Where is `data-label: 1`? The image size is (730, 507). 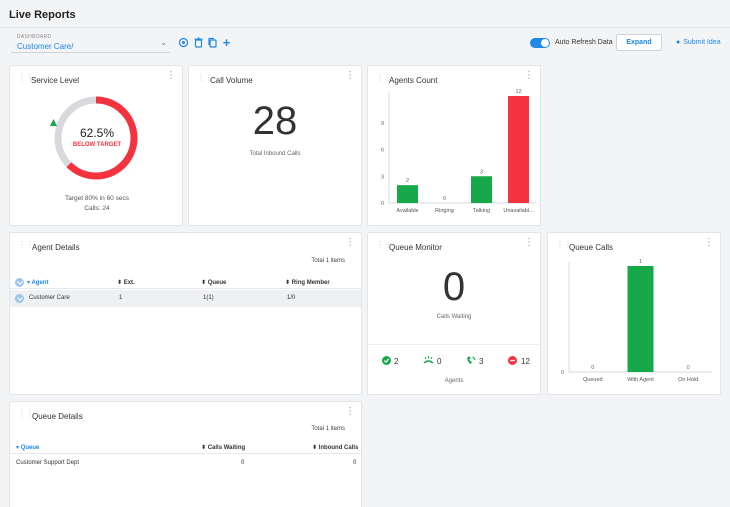
data-label: 1 is located at coordinates (640, 262).